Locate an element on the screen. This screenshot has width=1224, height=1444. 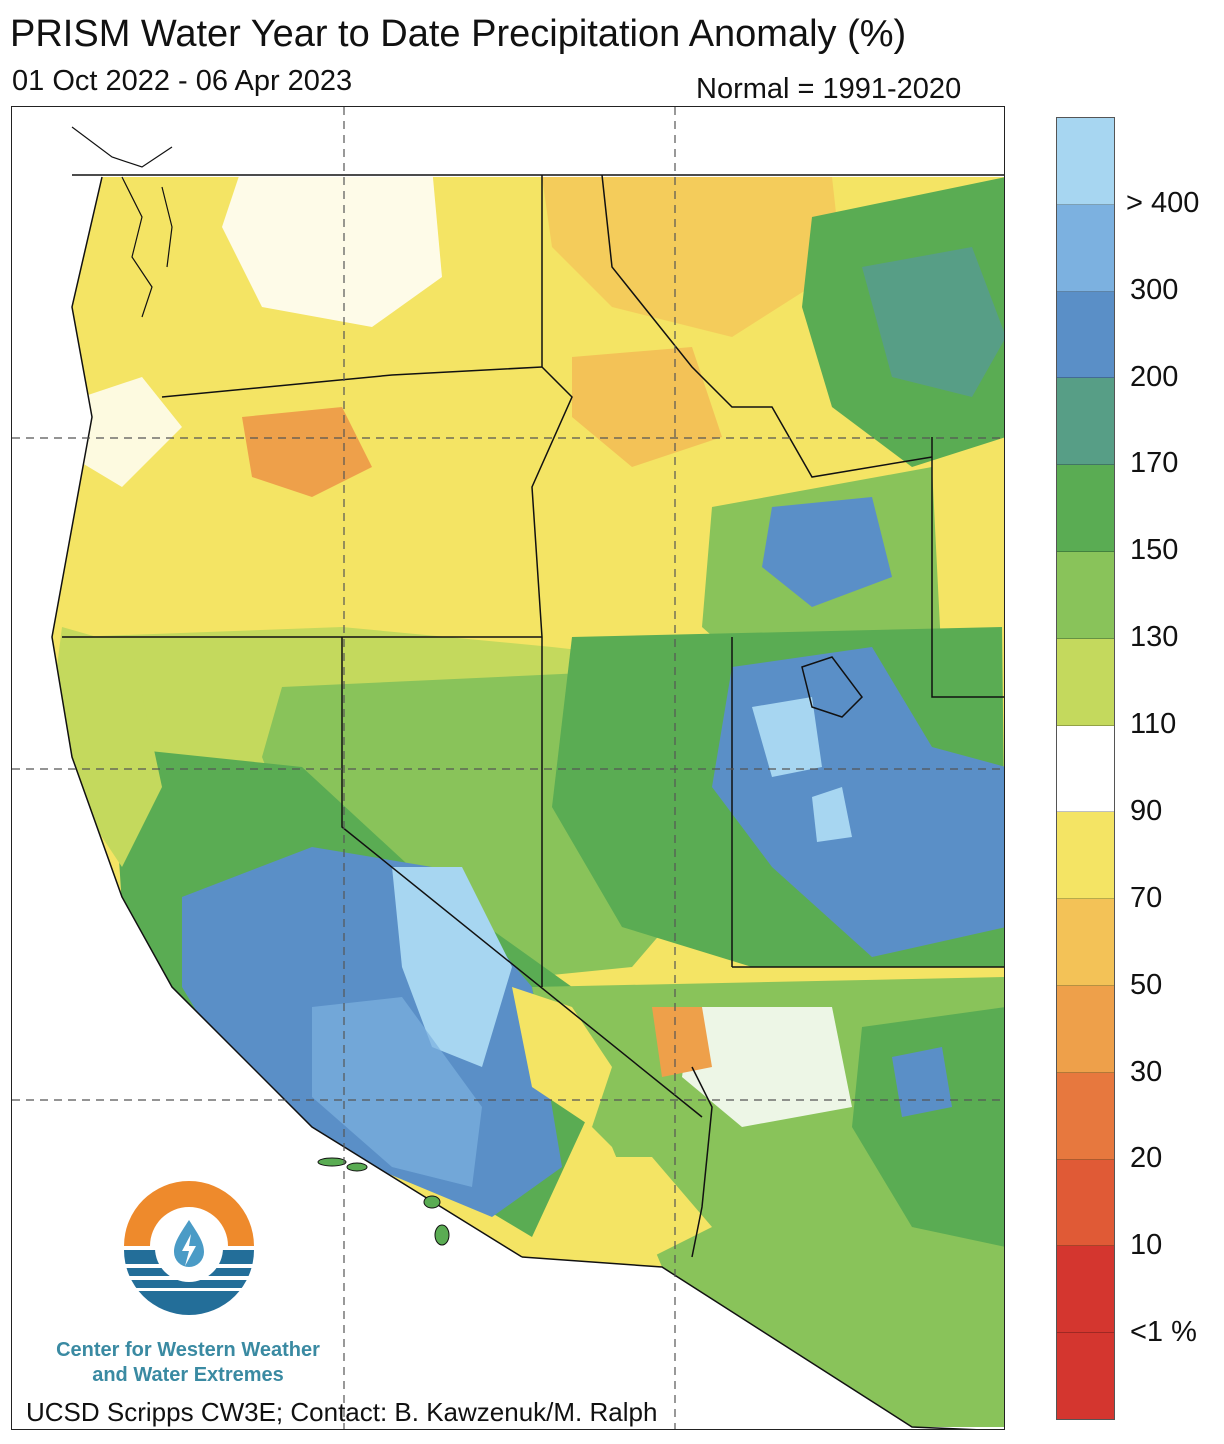
normal-period: Normal = 1991-2020 is located at coordinates (829, 89).